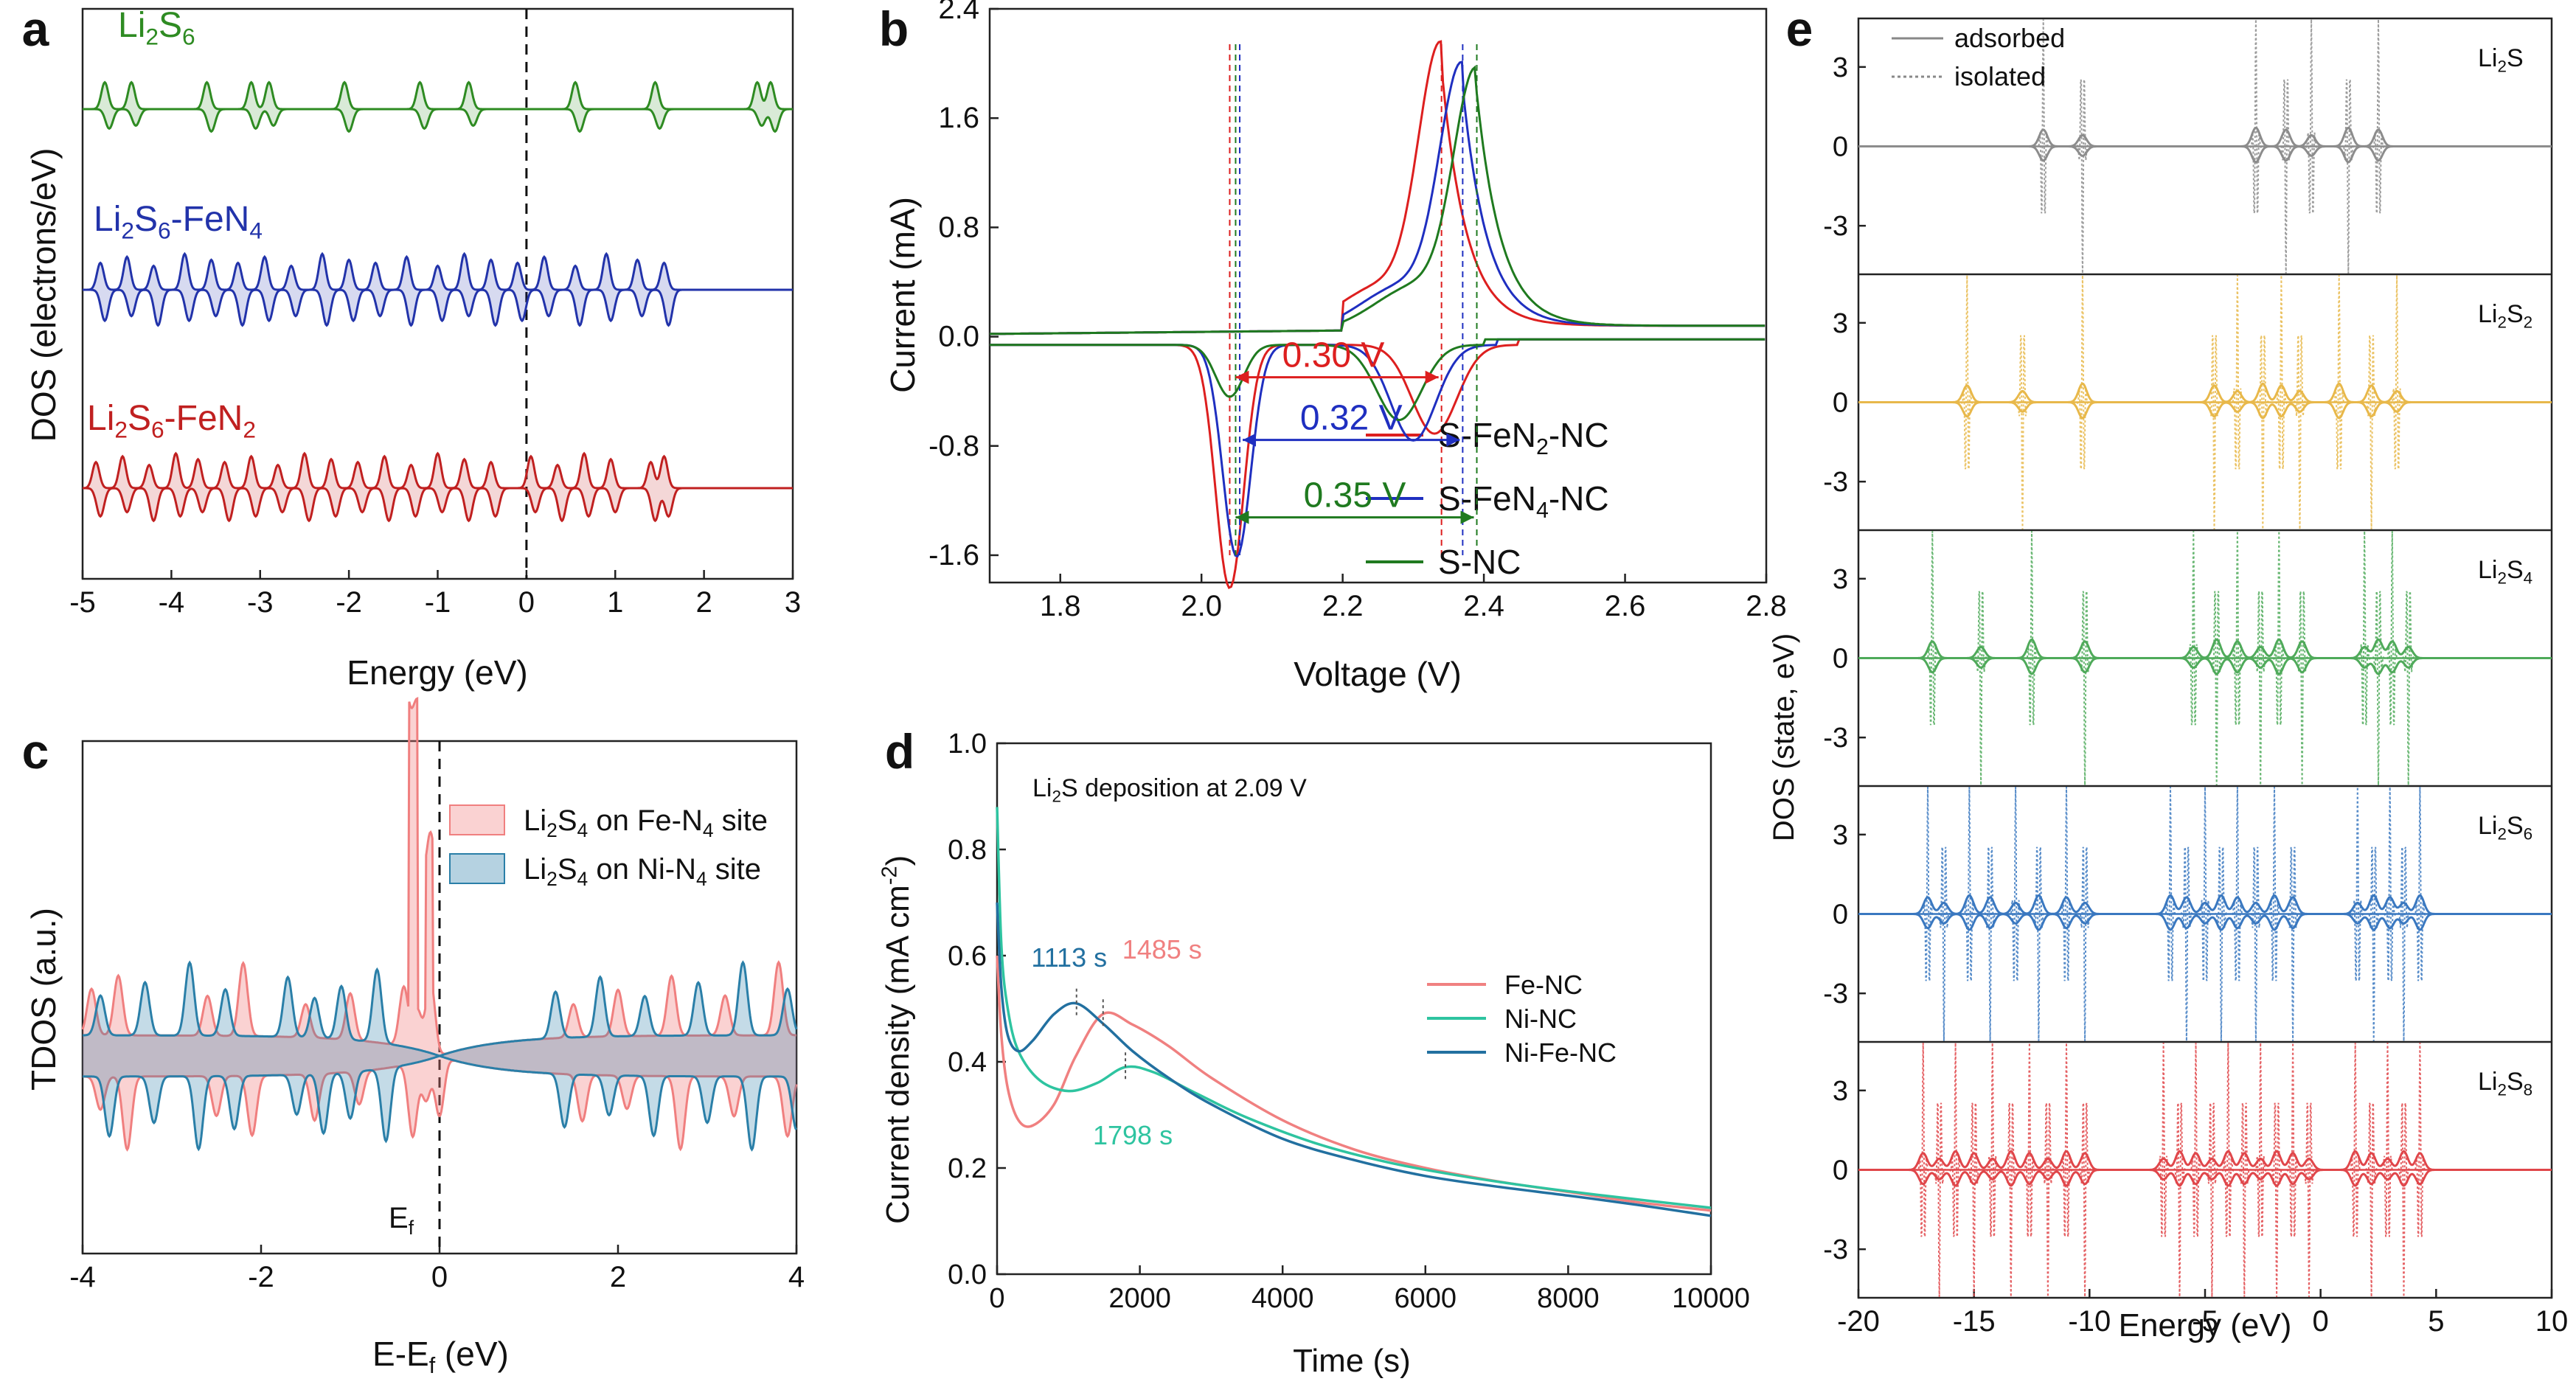 Image resolution: width=2576 pixels, height=1387 pixels. What do you see at coordinates (996, 1298) in the screenshot?
I see `panel-d-x-tick-label: 0` at bounding box center [996, 1298].